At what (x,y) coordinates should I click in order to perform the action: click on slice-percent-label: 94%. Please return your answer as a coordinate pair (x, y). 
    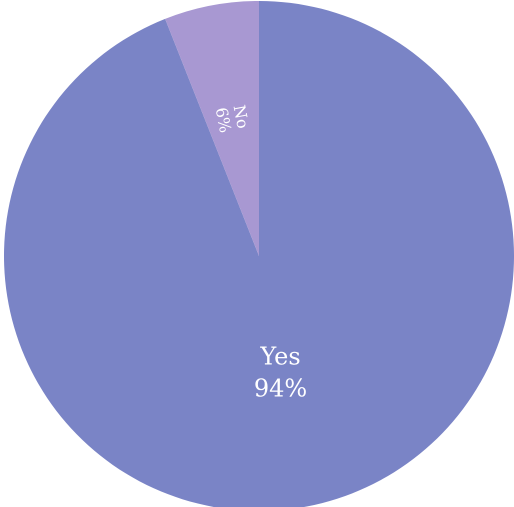
    Looking at the image, I should click on (280, 389).